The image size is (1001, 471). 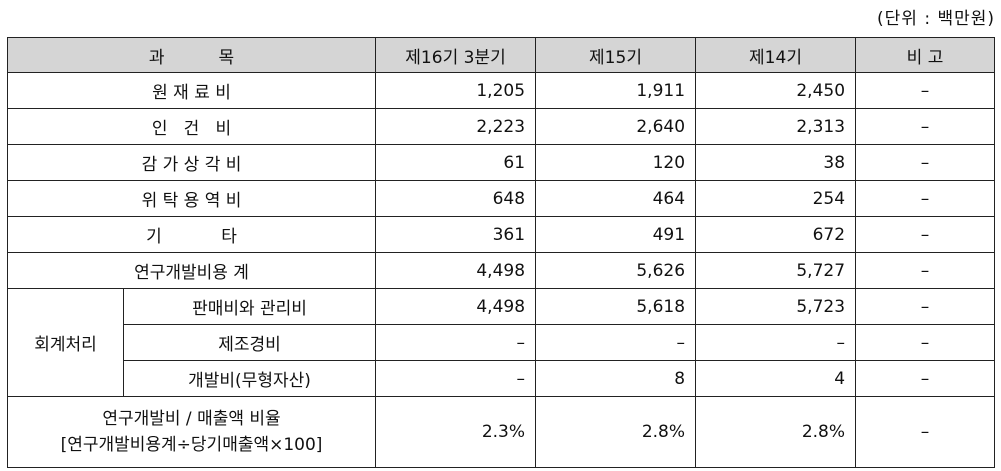 I want to click on value-cell: 2.3%, so click(x=456, y=432).